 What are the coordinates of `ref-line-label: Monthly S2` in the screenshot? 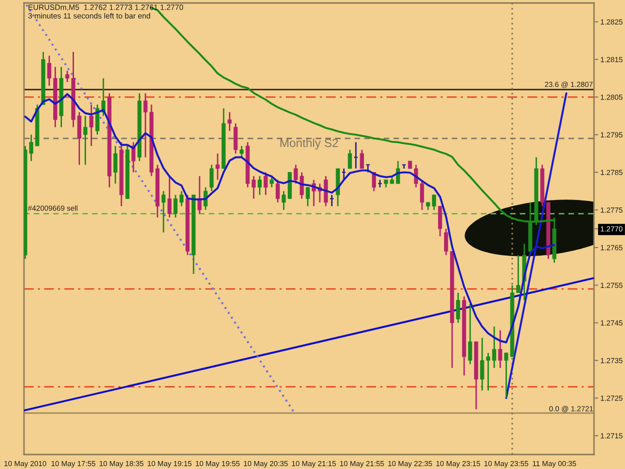 It's located at (309, 144).